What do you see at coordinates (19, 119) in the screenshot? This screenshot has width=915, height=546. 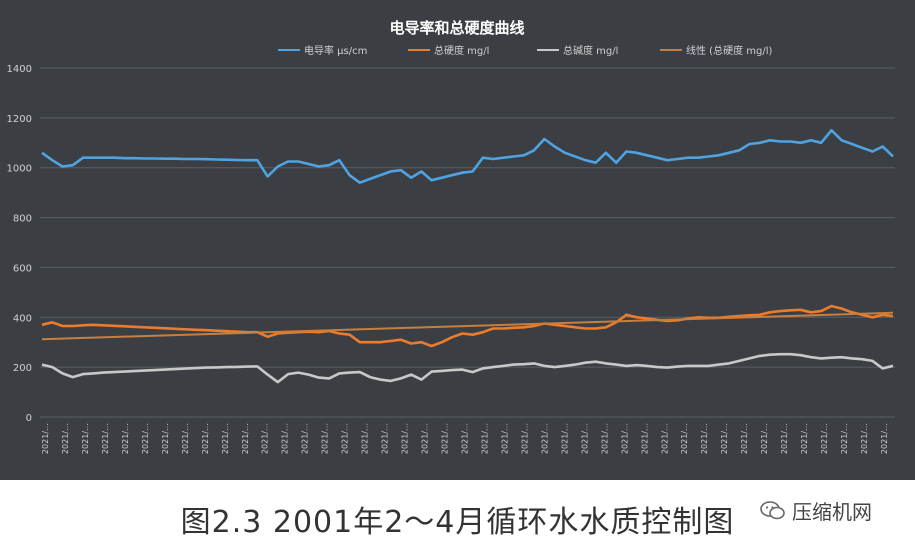 I see `y-tick-label: 1200` at bounding box center [19, 119].